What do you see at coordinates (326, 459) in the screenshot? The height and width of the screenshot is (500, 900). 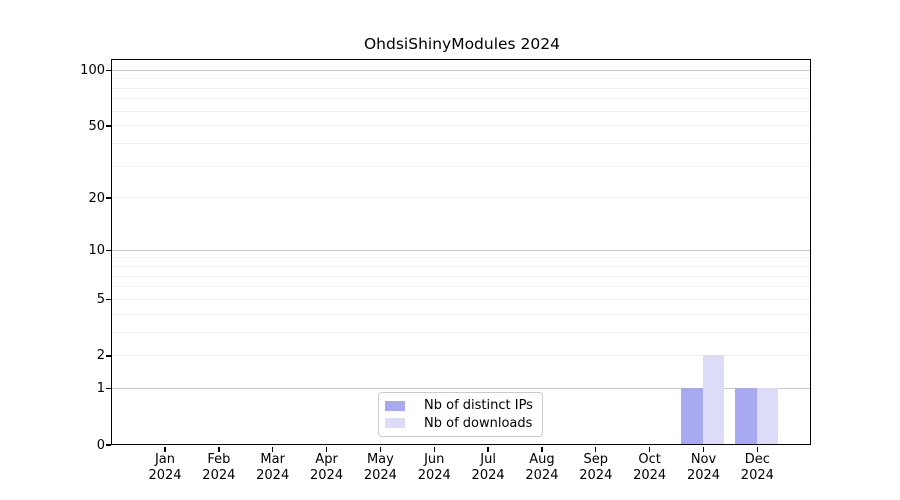 I see `x-tick-month: Apr` at bounding box center [326, 459].